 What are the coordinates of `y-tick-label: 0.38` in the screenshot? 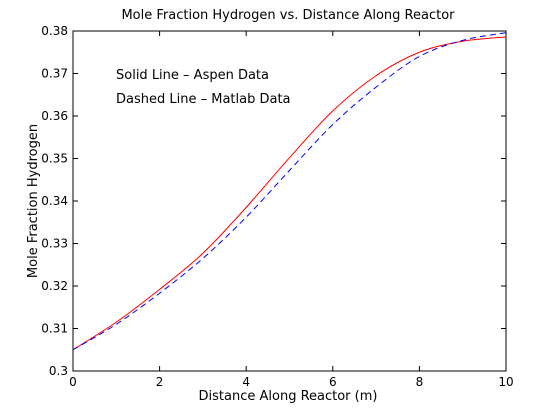 It's located at (54, 31).